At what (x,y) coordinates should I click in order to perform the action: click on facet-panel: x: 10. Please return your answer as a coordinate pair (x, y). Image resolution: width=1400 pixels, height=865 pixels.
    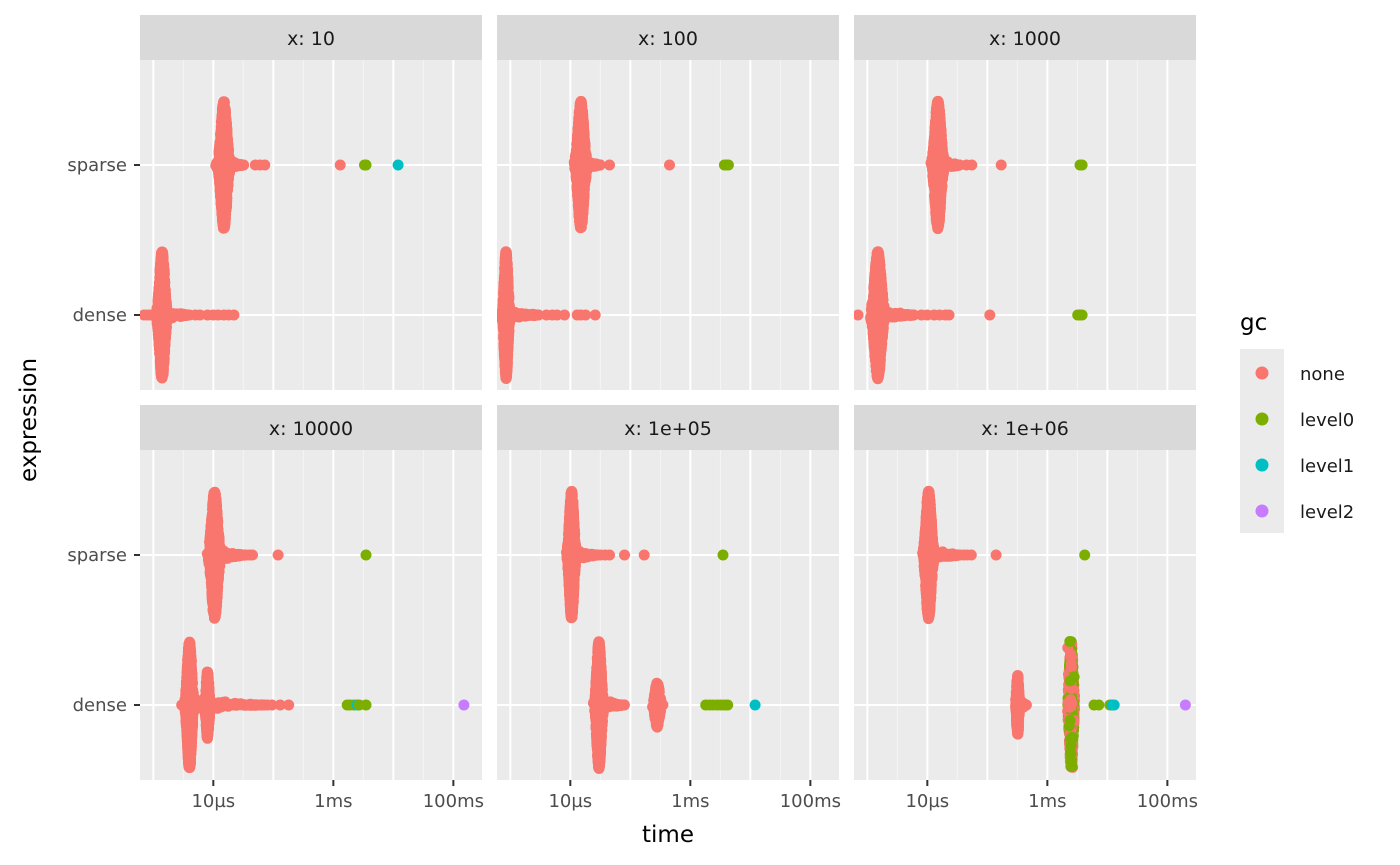
    Looking at the image, I should click on (311, 202).